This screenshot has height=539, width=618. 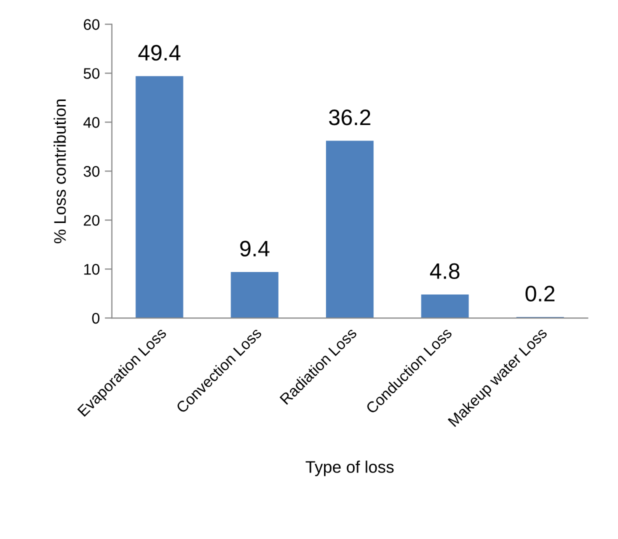 What do you see at coordinates (92, 171) in the screenshot?
I see `y-tick-label: 30` at bounding box center [92, 171].